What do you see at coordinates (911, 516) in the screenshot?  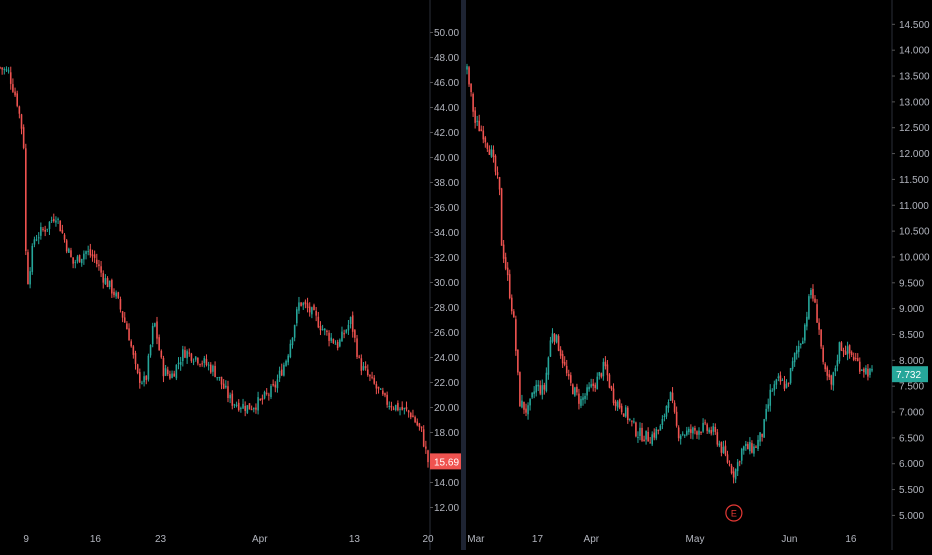 I see `price-tick-label: 5.000` at bounding box center [911, 516].